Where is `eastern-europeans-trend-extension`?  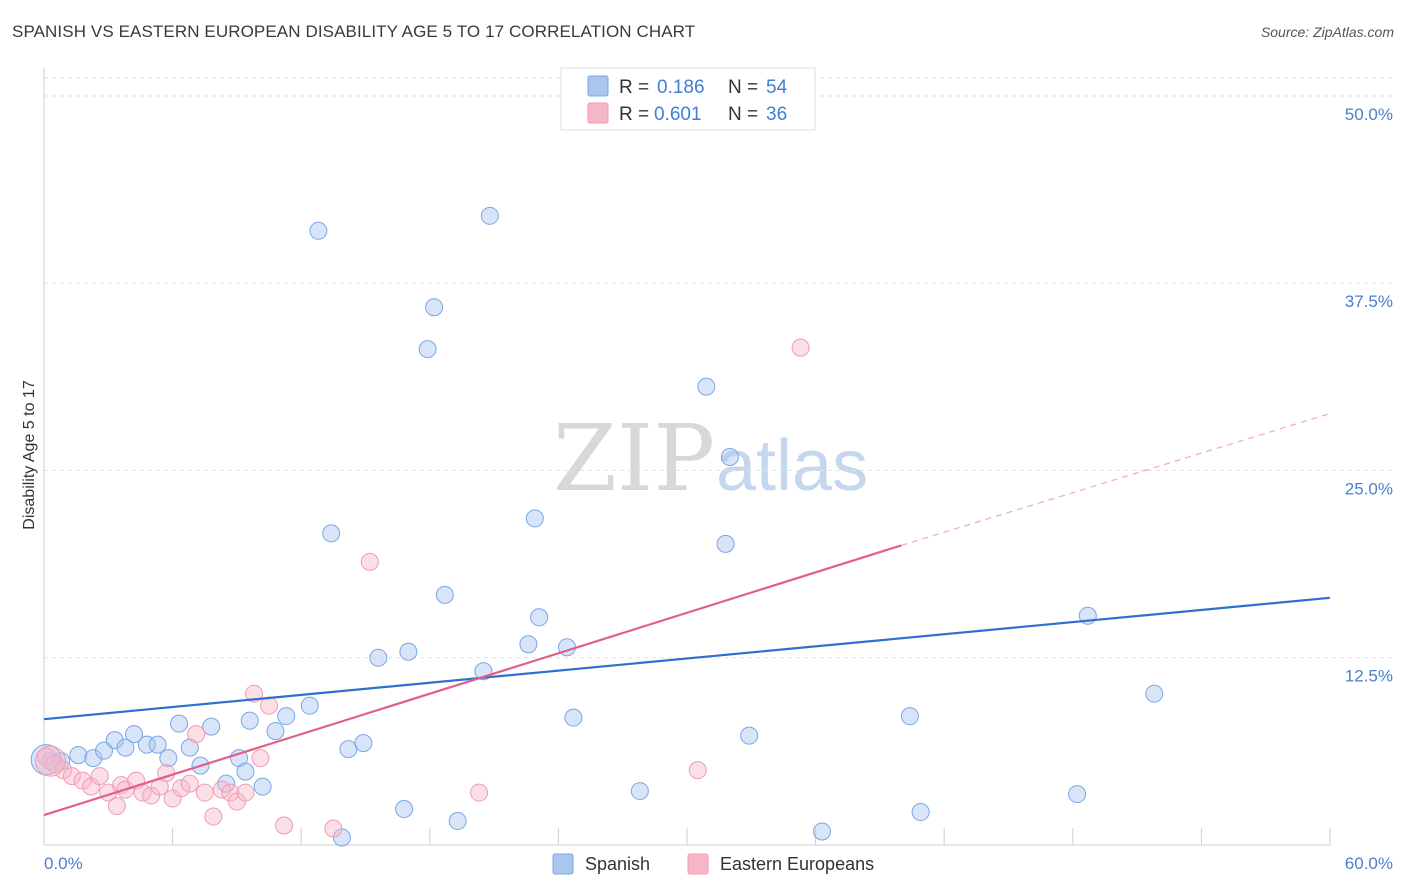
eastern-europeans-trend-extension is located at coordinates (1116, 479).